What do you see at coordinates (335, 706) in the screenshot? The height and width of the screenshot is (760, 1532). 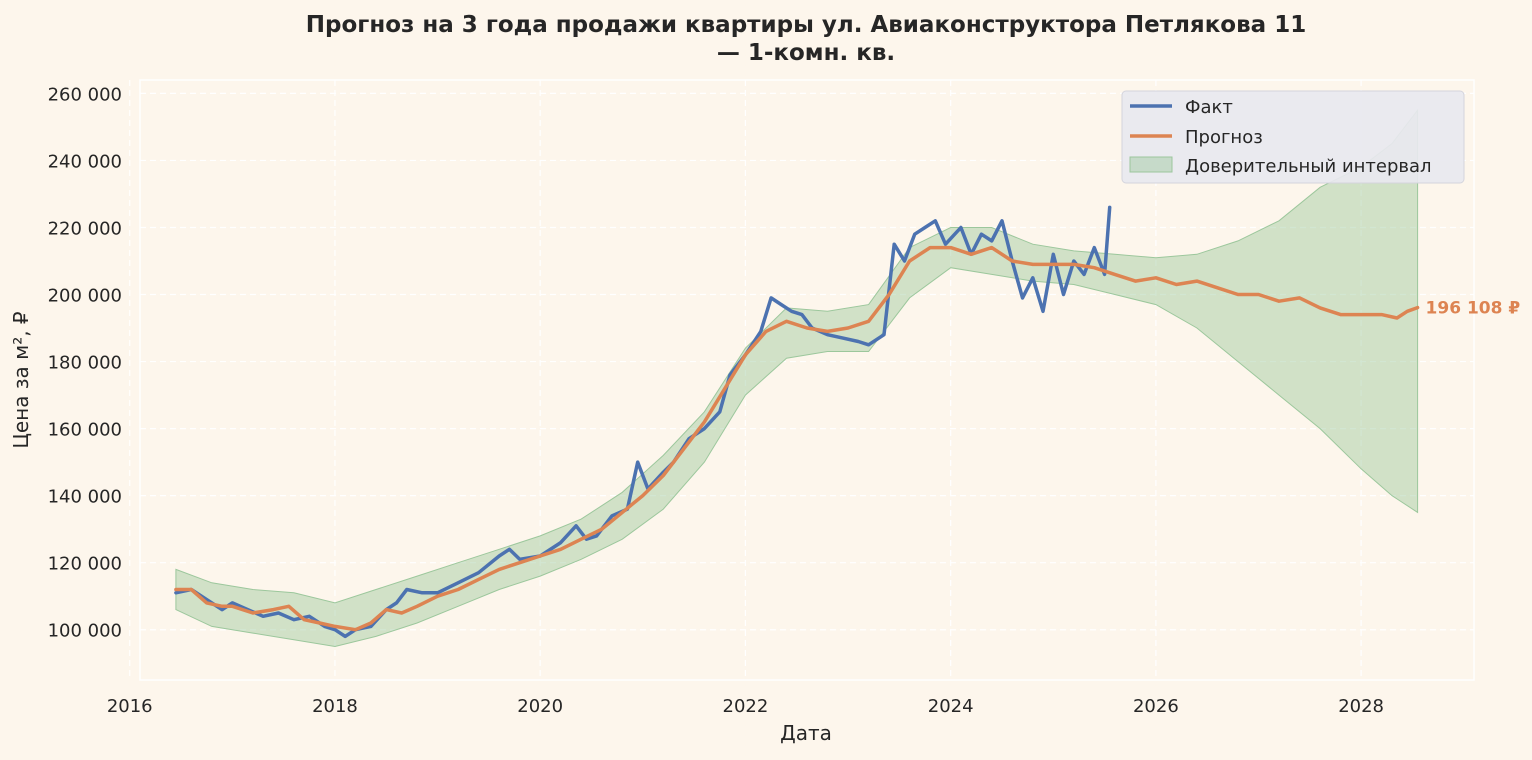 I see `x-tick-label: 2018` at bounding box center [335, 706].